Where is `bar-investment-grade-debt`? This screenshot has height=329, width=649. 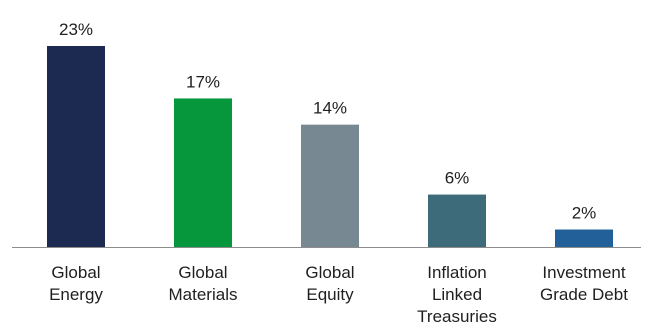
bar-investment-grade-debt is located at coordinates (584, 238).